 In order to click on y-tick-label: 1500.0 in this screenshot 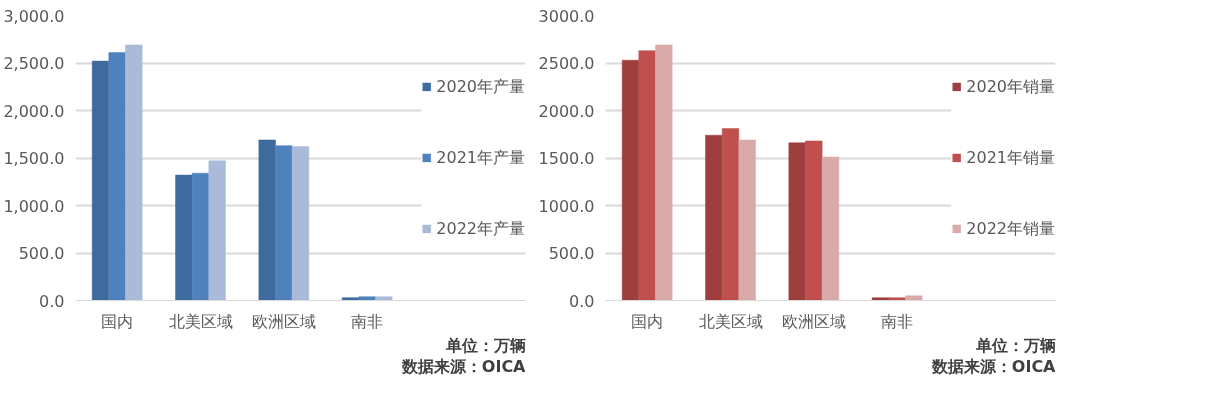, I will do `click(566, 158)`.